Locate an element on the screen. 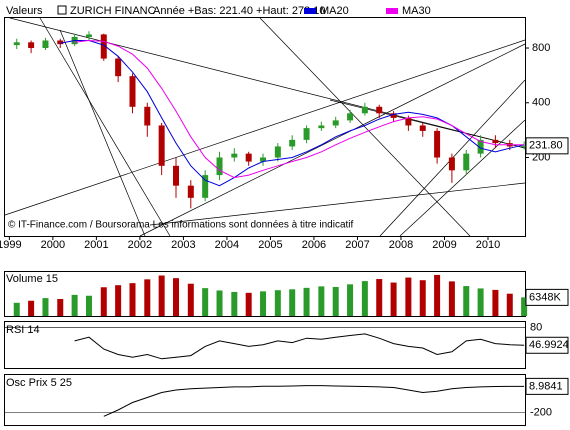 This screenshot has width=570, height=430. chart-title: ZURICH FINANC is located at coordinates (113, 11).